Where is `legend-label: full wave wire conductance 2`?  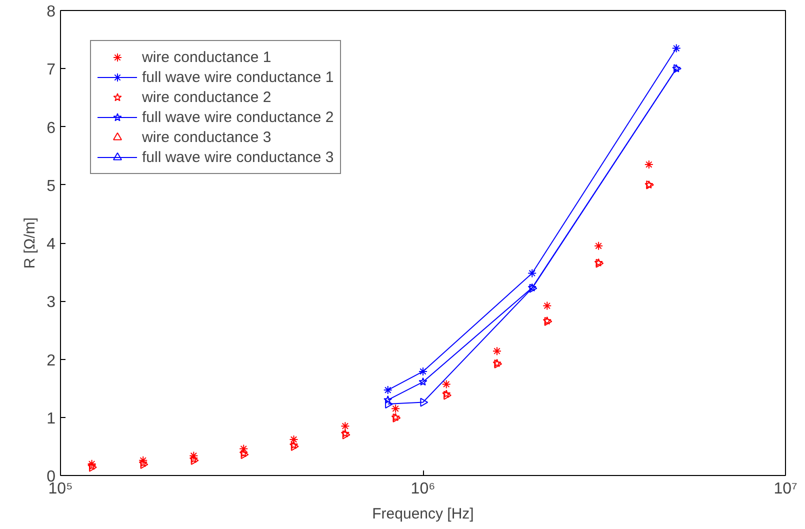 legend-label: full wave wire conductance 2 is located at coordinates (238, 117).